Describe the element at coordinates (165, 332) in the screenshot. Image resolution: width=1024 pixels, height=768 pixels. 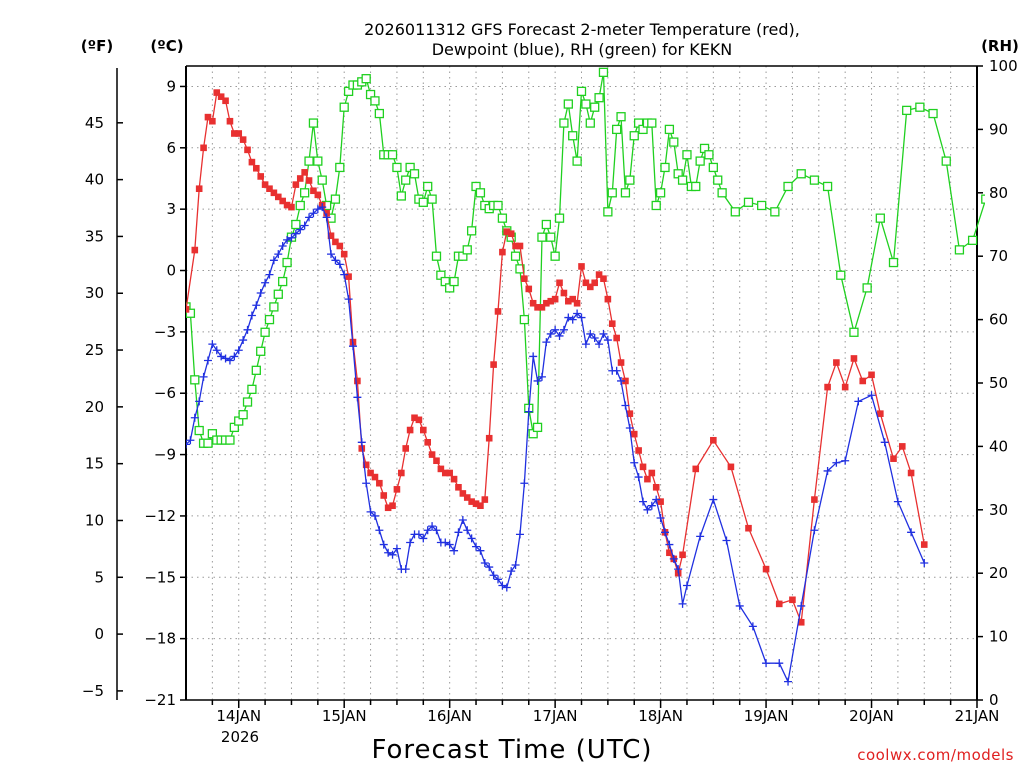
I see `celsius-tick-label: −3` at that location.